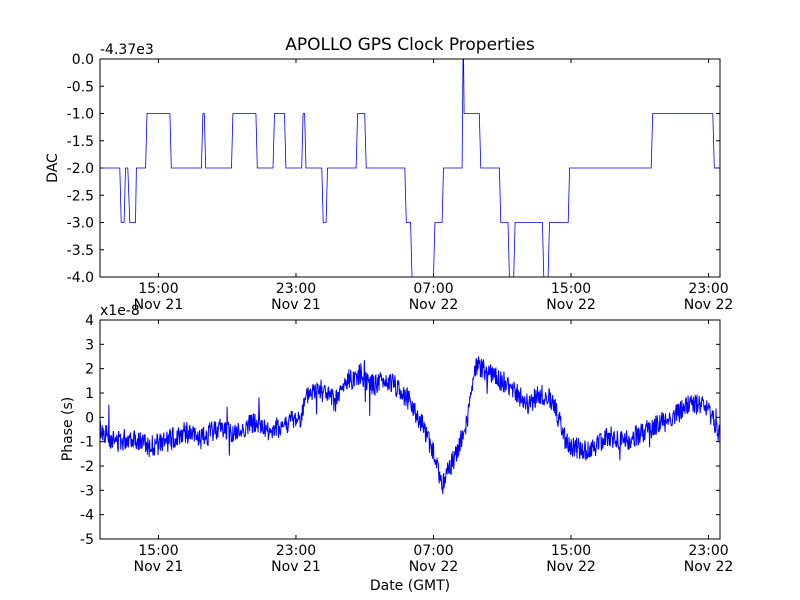  What do you see at coordinates (80, 224) in the screenshot?
I see `dac-y-tick-label: -3.0` at bounding box center [80, 224].